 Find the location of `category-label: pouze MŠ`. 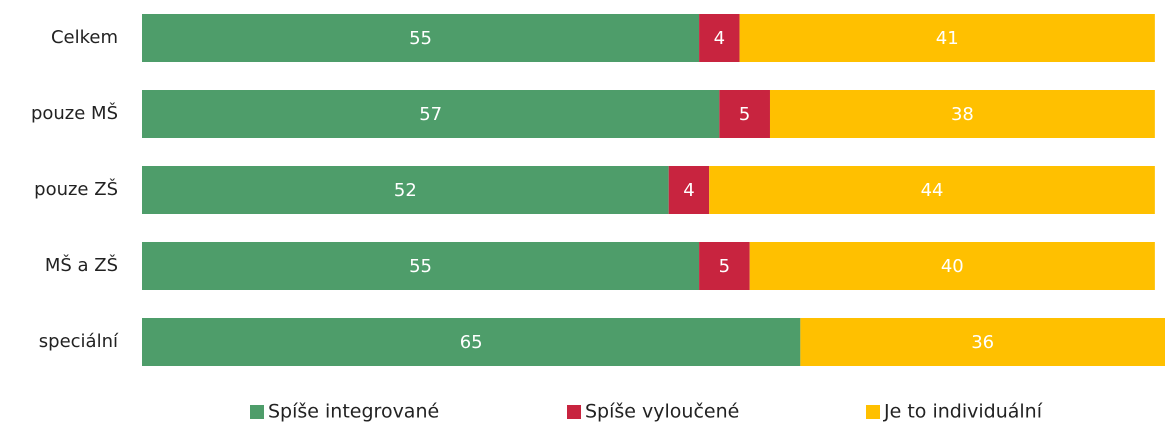

category-label: pouze MŠ is located at coordinates (74, 113).